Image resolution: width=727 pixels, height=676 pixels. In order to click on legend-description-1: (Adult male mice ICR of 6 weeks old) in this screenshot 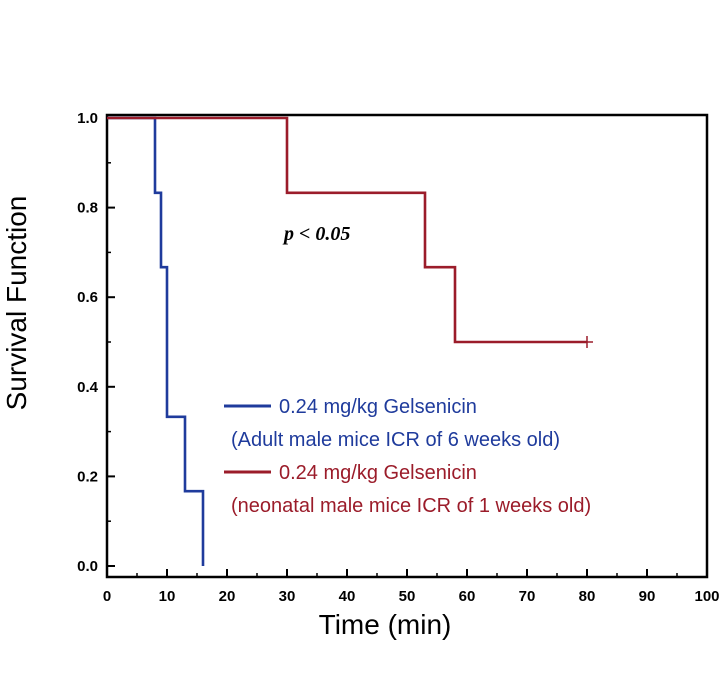, I will do `click(395, 440)`.